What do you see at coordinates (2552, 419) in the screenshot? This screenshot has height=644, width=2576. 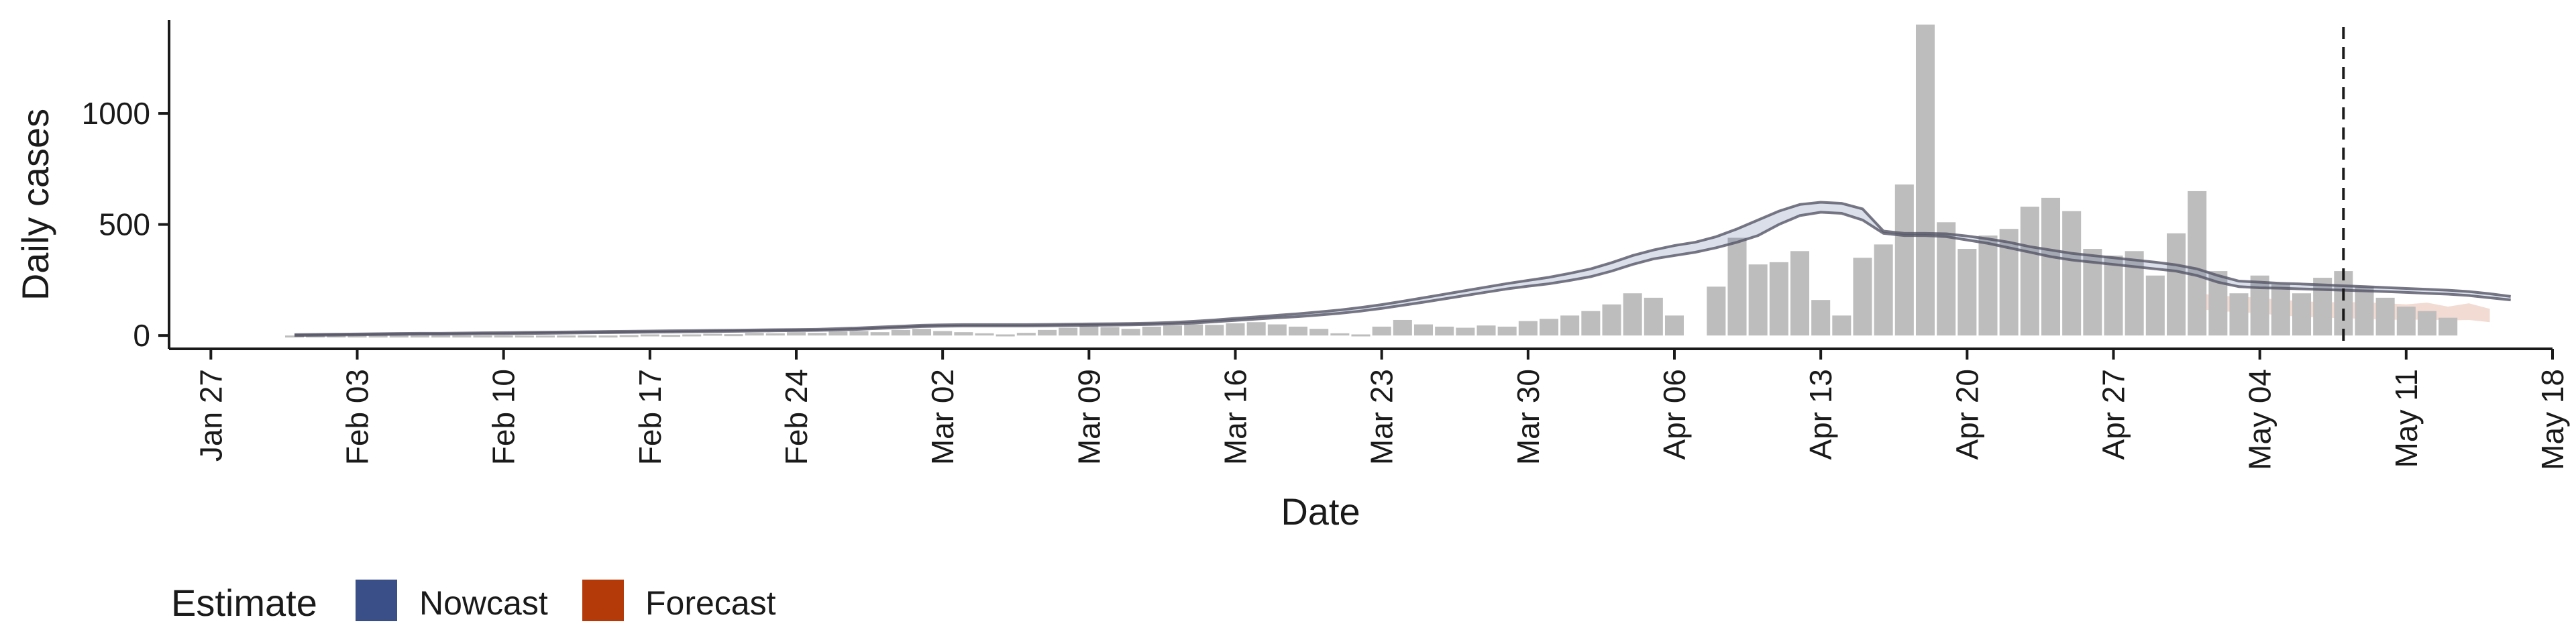 I see `x-tick-label: May 18` at bounding box center [2552, 419].